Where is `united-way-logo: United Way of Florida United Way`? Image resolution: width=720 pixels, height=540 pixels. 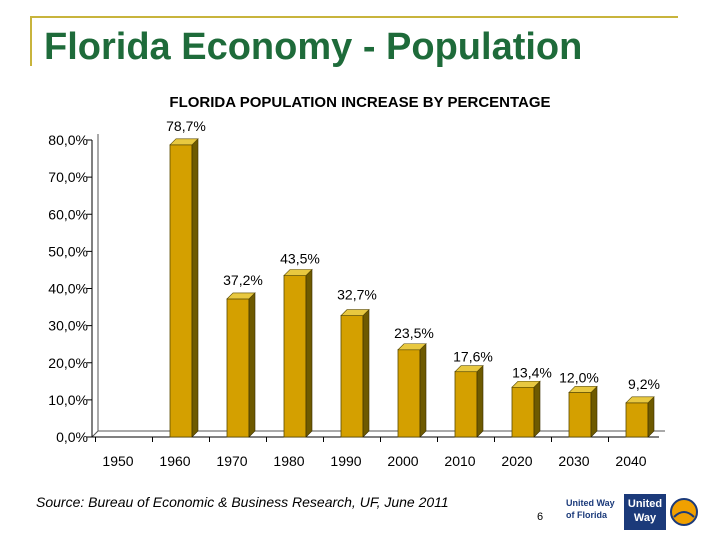
united-way-logo: United Way of Florida United Way is located at coordinates (633, 512).